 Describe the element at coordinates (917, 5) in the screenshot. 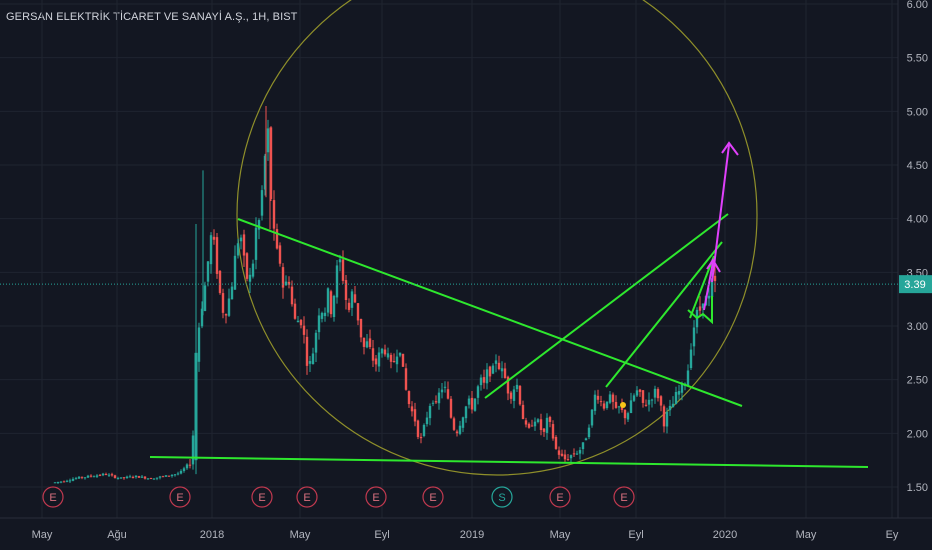

I see `y-tick-label: 6.00` at that location.